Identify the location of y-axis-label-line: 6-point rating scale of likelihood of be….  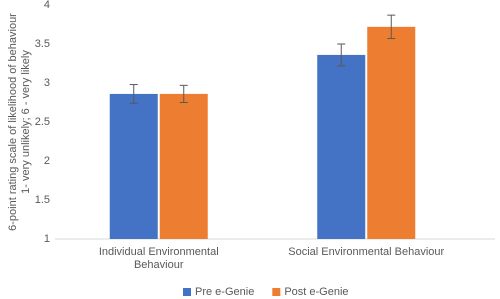
(13, 122).